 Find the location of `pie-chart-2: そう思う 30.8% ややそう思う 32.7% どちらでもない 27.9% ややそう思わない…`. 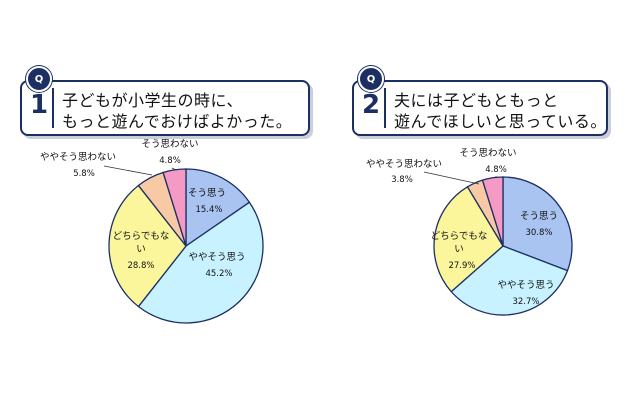

pie-chart-2: そう思う 30.8% ややそう思う 32.7% どちらでもない 27.9% ややそう思わない… is located at coordinates (469, 232).